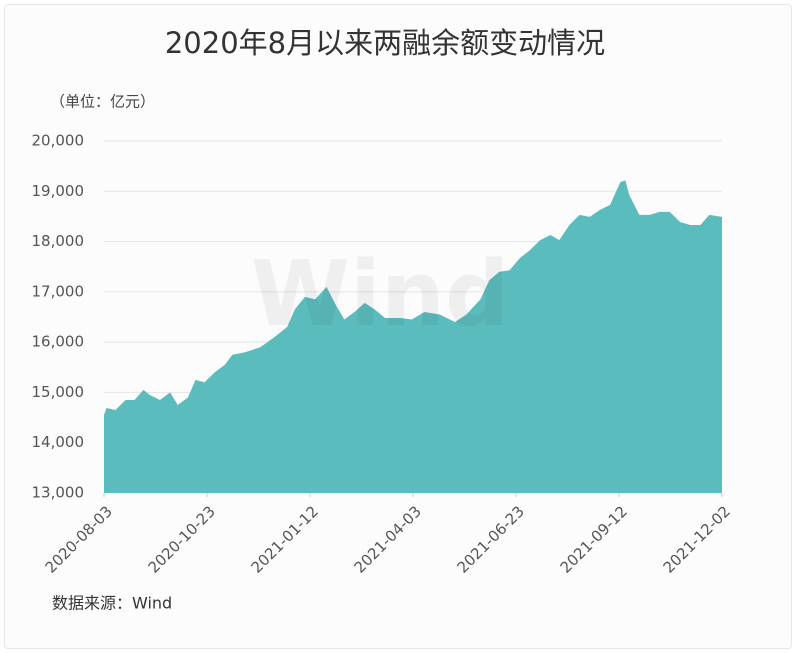 The height and width of the screenshot is (653, 796). Describe the element at coordinates (182, 539) in the screenshot. I see `x-tick-label: 2020-10-23` at that location.